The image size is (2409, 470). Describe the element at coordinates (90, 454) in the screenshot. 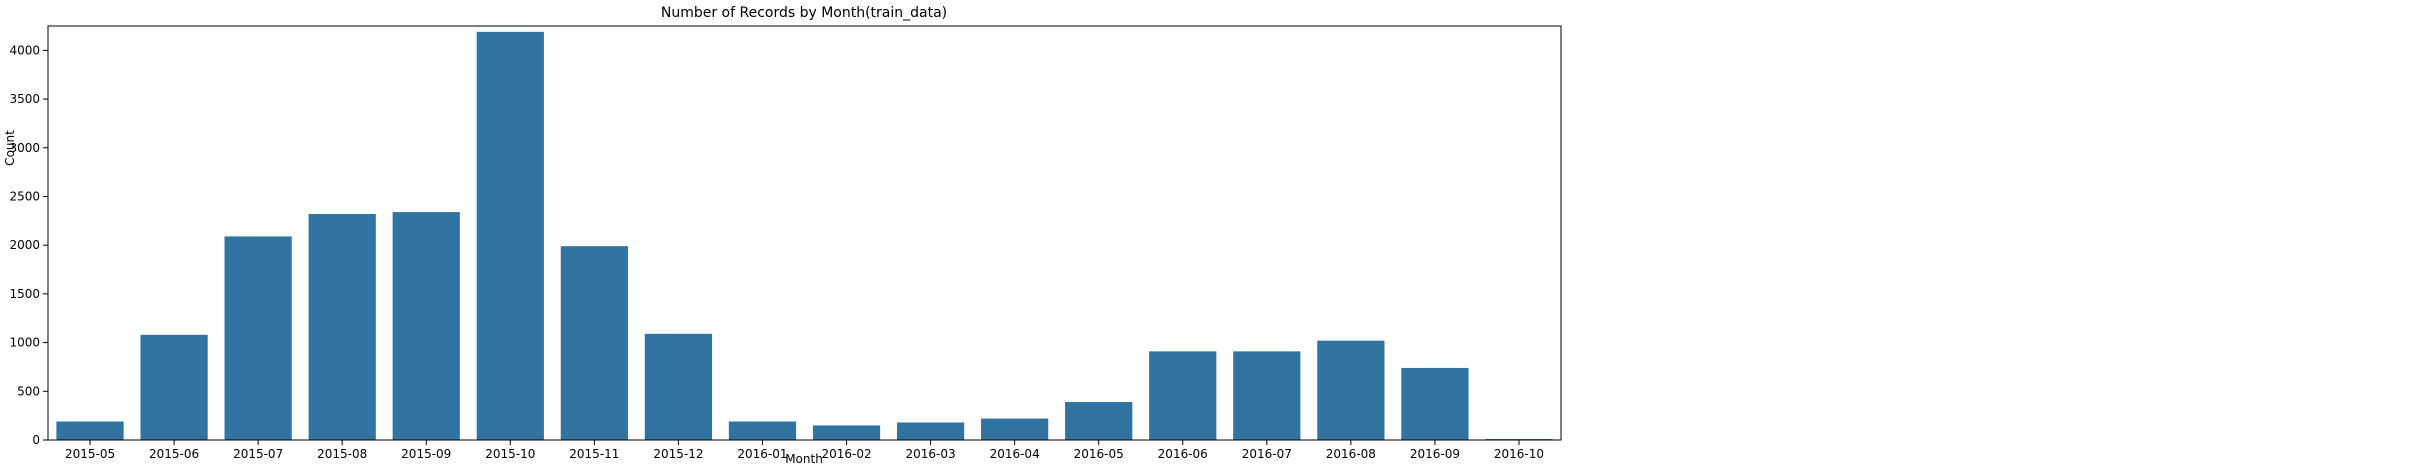

I see `x-tick-label: 2015-05` at that location.